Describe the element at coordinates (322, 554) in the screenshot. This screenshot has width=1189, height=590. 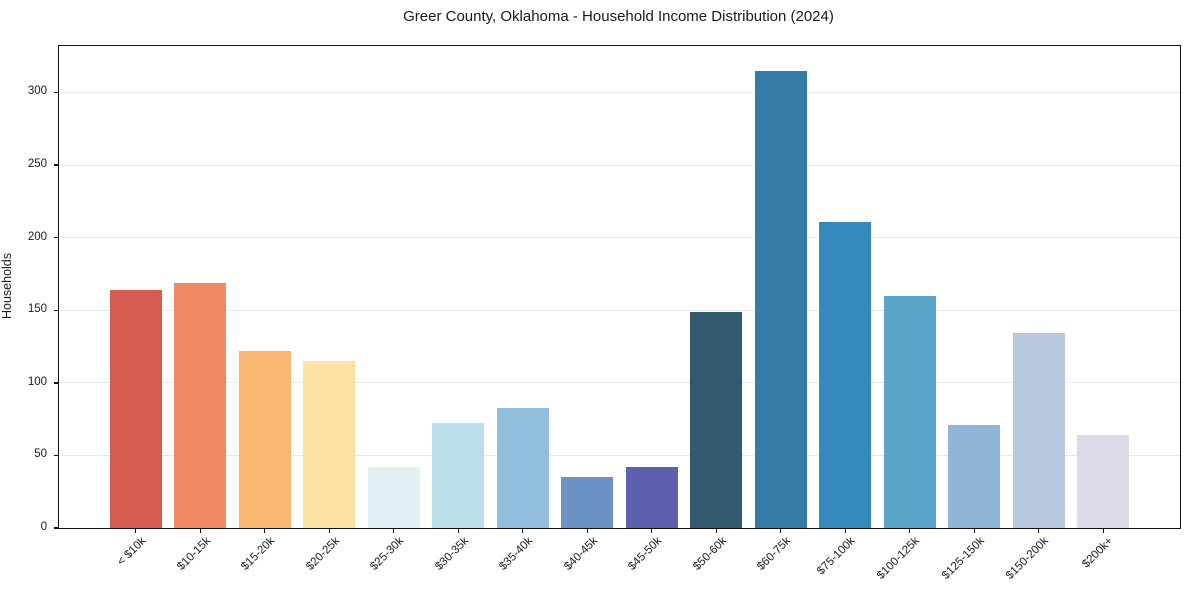
I see `x-axis-tick-label-text: $20-25k` at that location.